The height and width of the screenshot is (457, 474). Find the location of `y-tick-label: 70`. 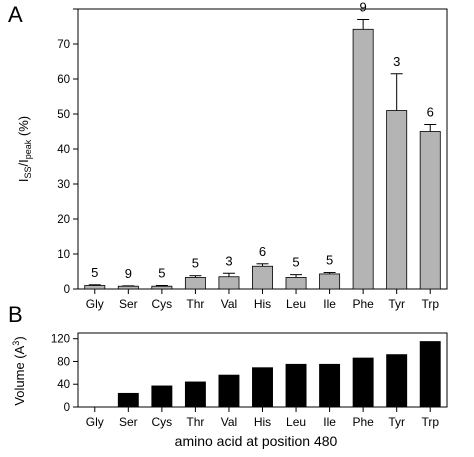

y-tick-label: 70 is located at coordinates (63, 45).